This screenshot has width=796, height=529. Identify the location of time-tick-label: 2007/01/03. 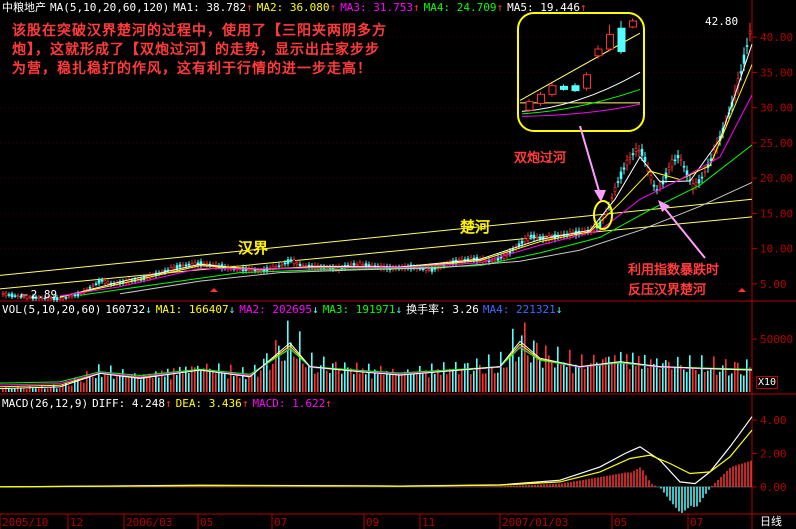
(535, 522).